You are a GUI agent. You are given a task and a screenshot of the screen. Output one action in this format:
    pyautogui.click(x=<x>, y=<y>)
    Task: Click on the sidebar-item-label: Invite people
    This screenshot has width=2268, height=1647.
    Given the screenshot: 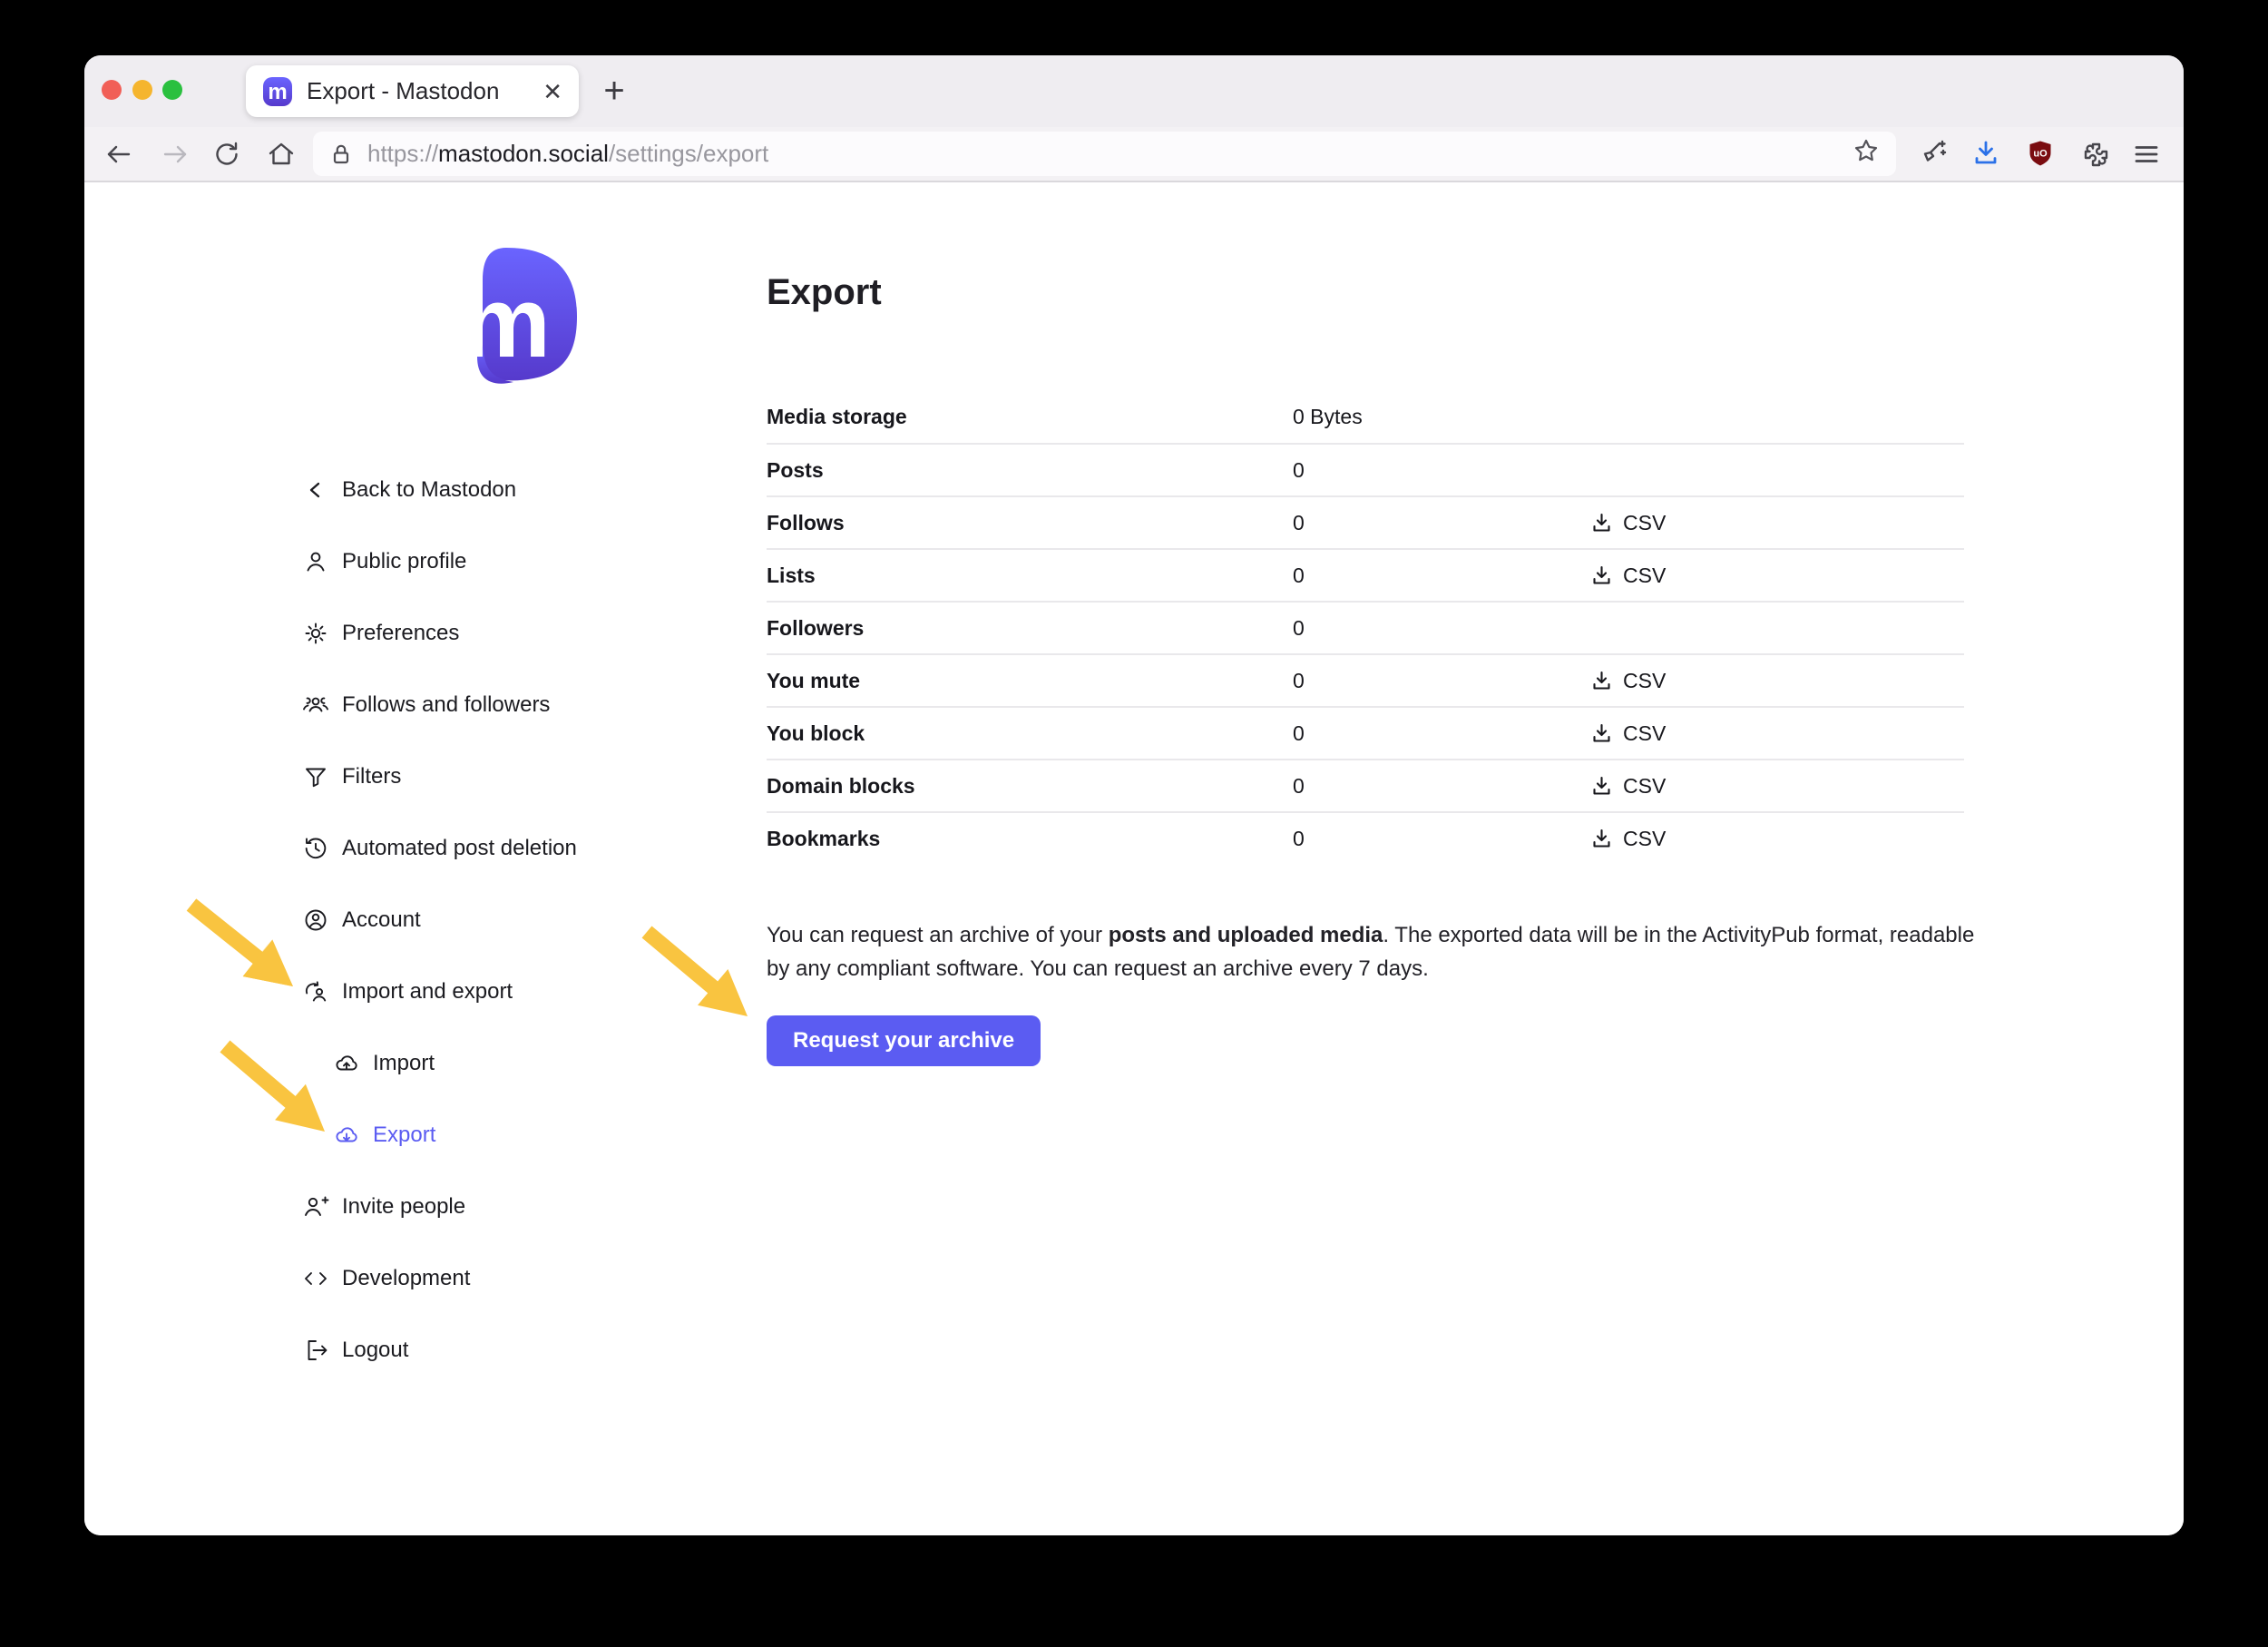 What is the action you would take?
    pyautogui.click(x=404, y=1206)
    